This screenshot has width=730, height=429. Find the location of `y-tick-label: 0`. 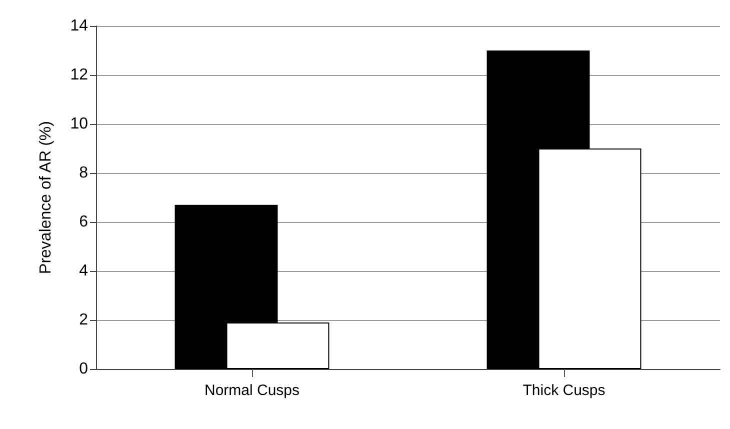

y-tick-label: 0 is located at coordinates (83, 369).